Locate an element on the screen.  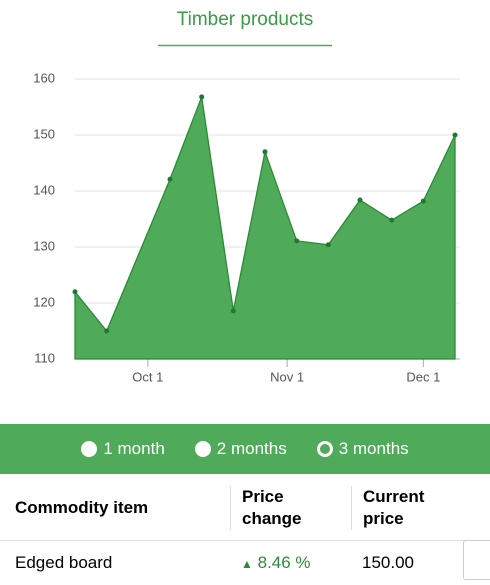
header-cell: Commodity item is located at coordinates (82, 507).